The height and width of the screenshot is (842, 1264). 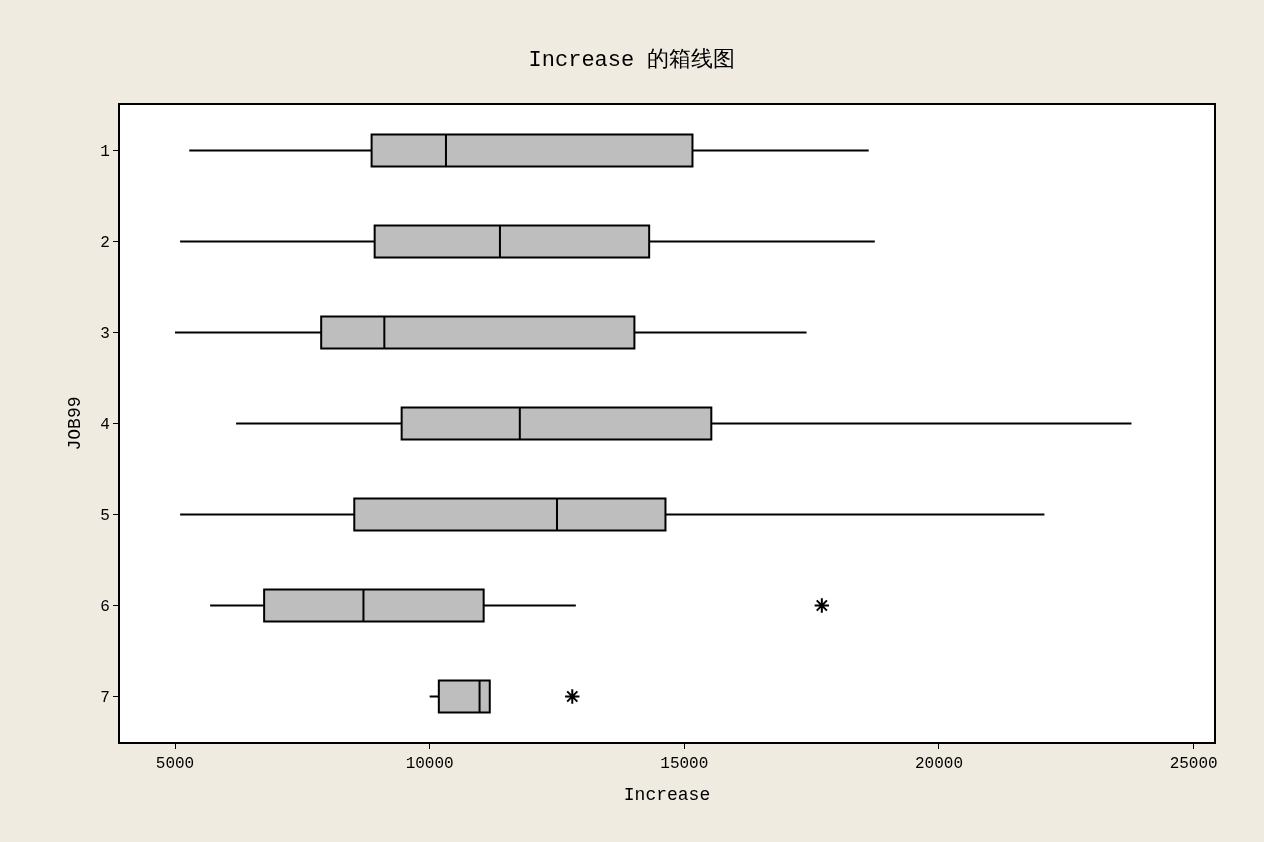 I want to click on x-axis-title: Increase, so click(x=667, y=794).